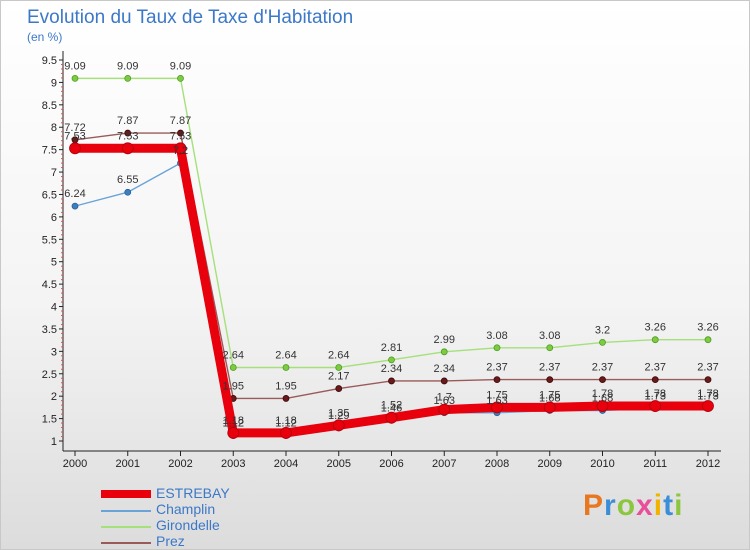 This screenshot has width=750, height=550. Describe the element at coordinates (54, 173) in the screenshot. I see `y-tick-label: 7` at that location.